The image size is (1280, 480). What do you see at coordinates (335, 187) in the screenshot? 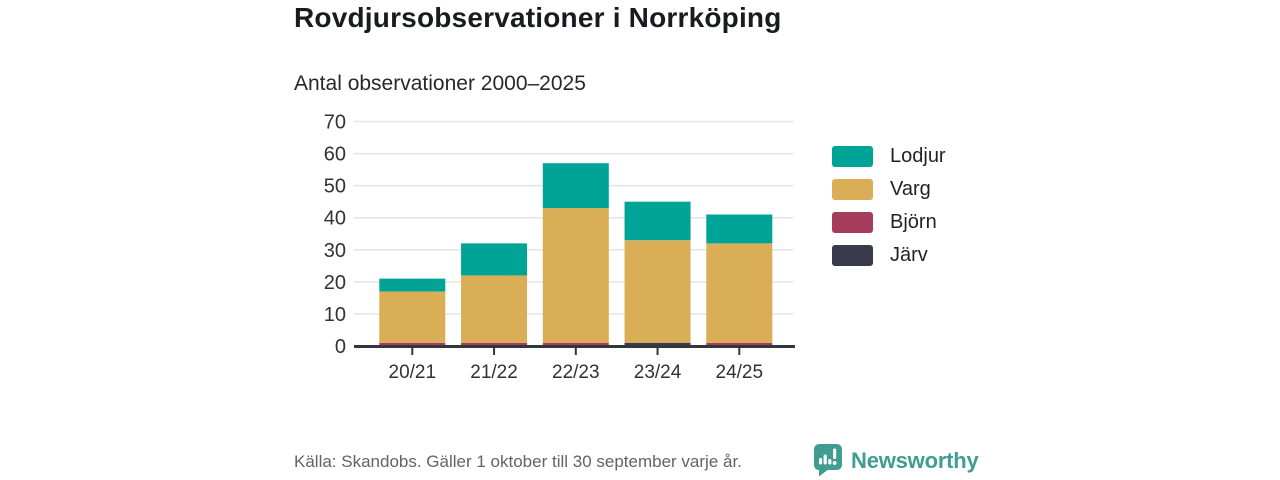
I see `y-tick-label: 50` at bounding box center [335, 187].